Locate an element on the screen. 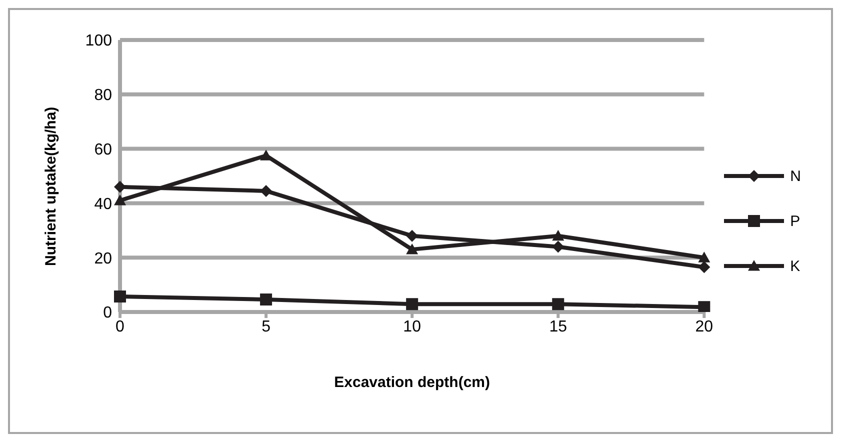  x-tick-label: 20 is located at coordinates (704, 327).